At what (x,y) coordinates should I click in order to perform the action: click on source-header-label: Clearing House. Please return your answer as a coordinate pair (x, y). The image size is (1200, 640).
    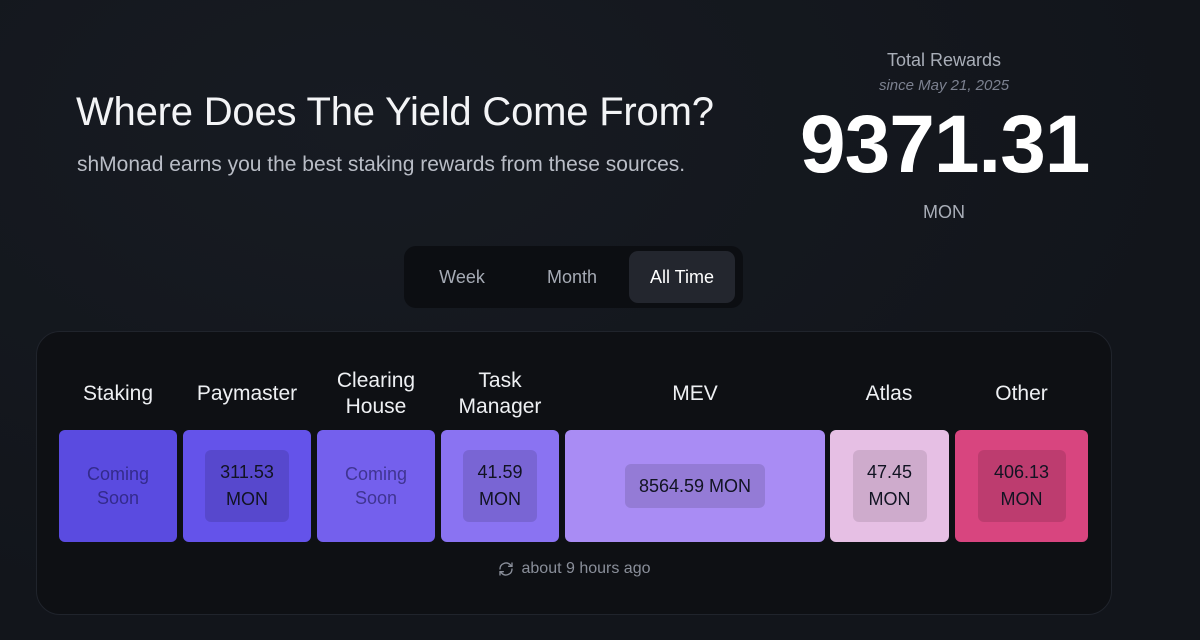
    Looking at the image, I should click on (376, 394).